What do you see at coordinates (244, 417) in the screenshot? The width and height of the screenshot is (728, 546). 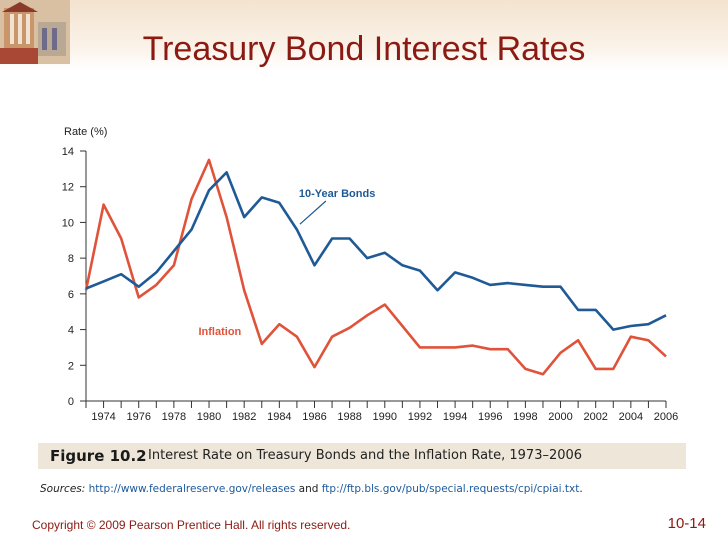 I see `x-tick-label: 1982` at bounding box center [244, 417].